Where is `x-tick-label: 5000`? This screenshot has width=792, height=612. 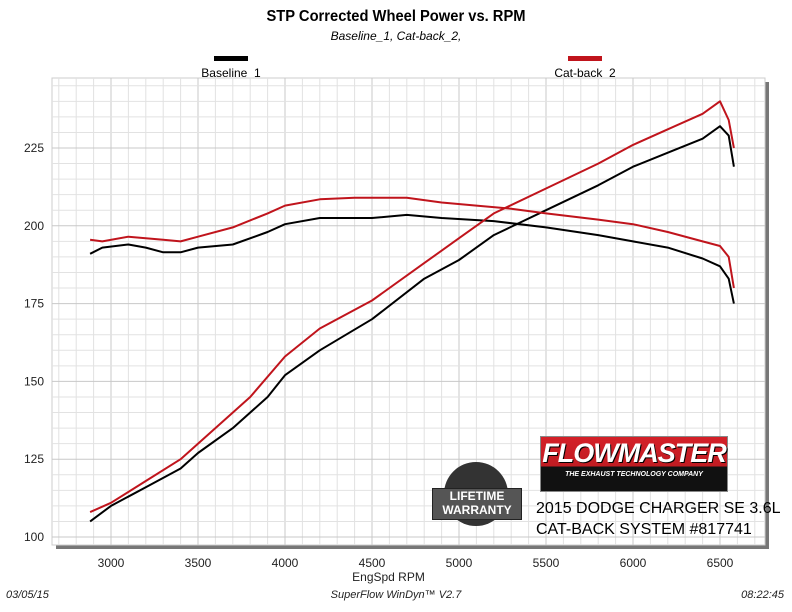 x-tick-label: 5000 is located at coordinates (459, 563).